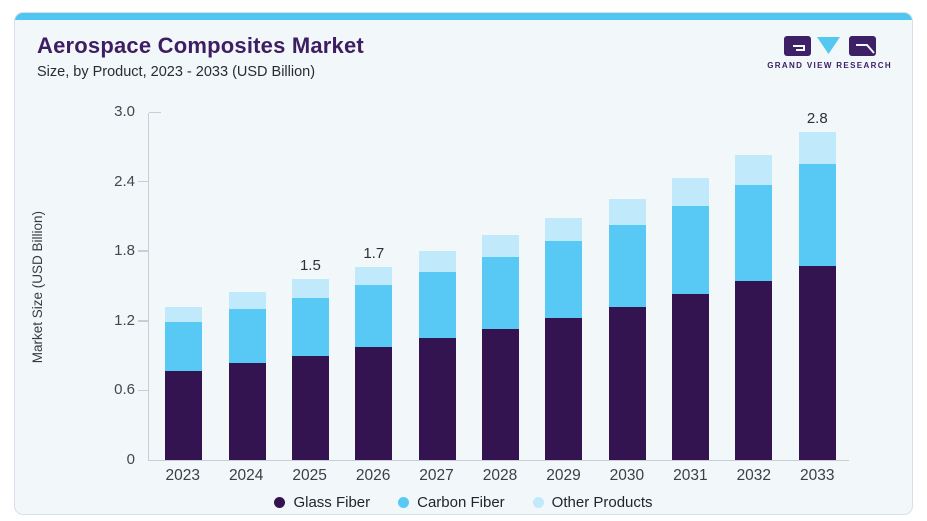 The width and height of the screenshot is (927, 521). Describe the element at coordinates (309, 475) in the screenshot. I see `x-tick-label: 2025` at that location.